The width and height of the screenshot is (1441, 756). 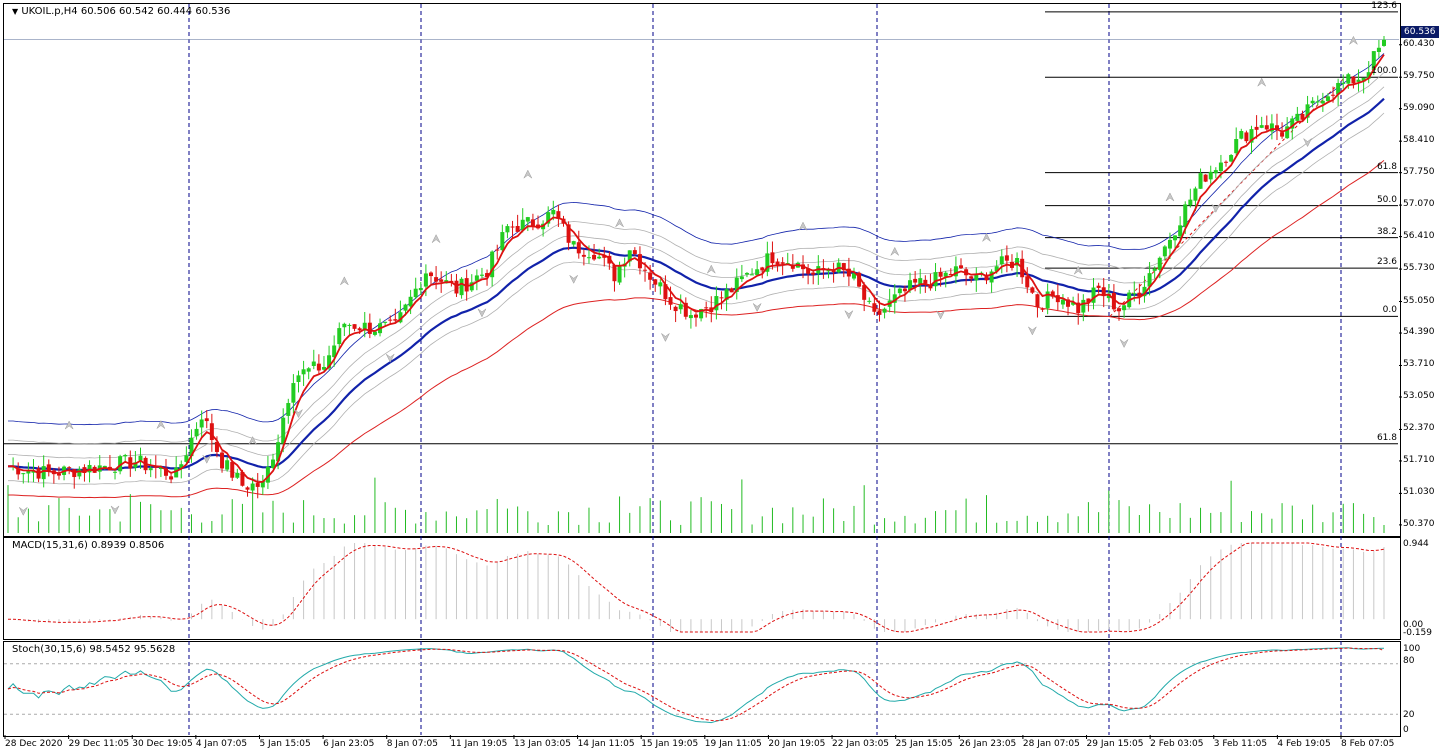 What do you see at coordinates (1419, 332) in the screenshot?
I see `price-tick-label: 54.390` at bounding box center [1419, 332].